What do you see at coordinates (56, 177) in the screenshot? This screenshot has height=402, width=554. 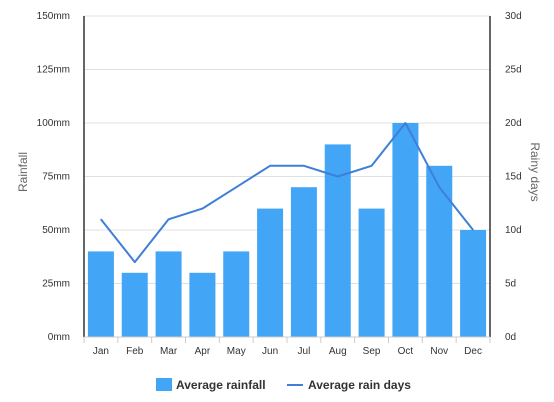 I see `y-tick-label-left: 75mm` at bounding box center [56, 177].